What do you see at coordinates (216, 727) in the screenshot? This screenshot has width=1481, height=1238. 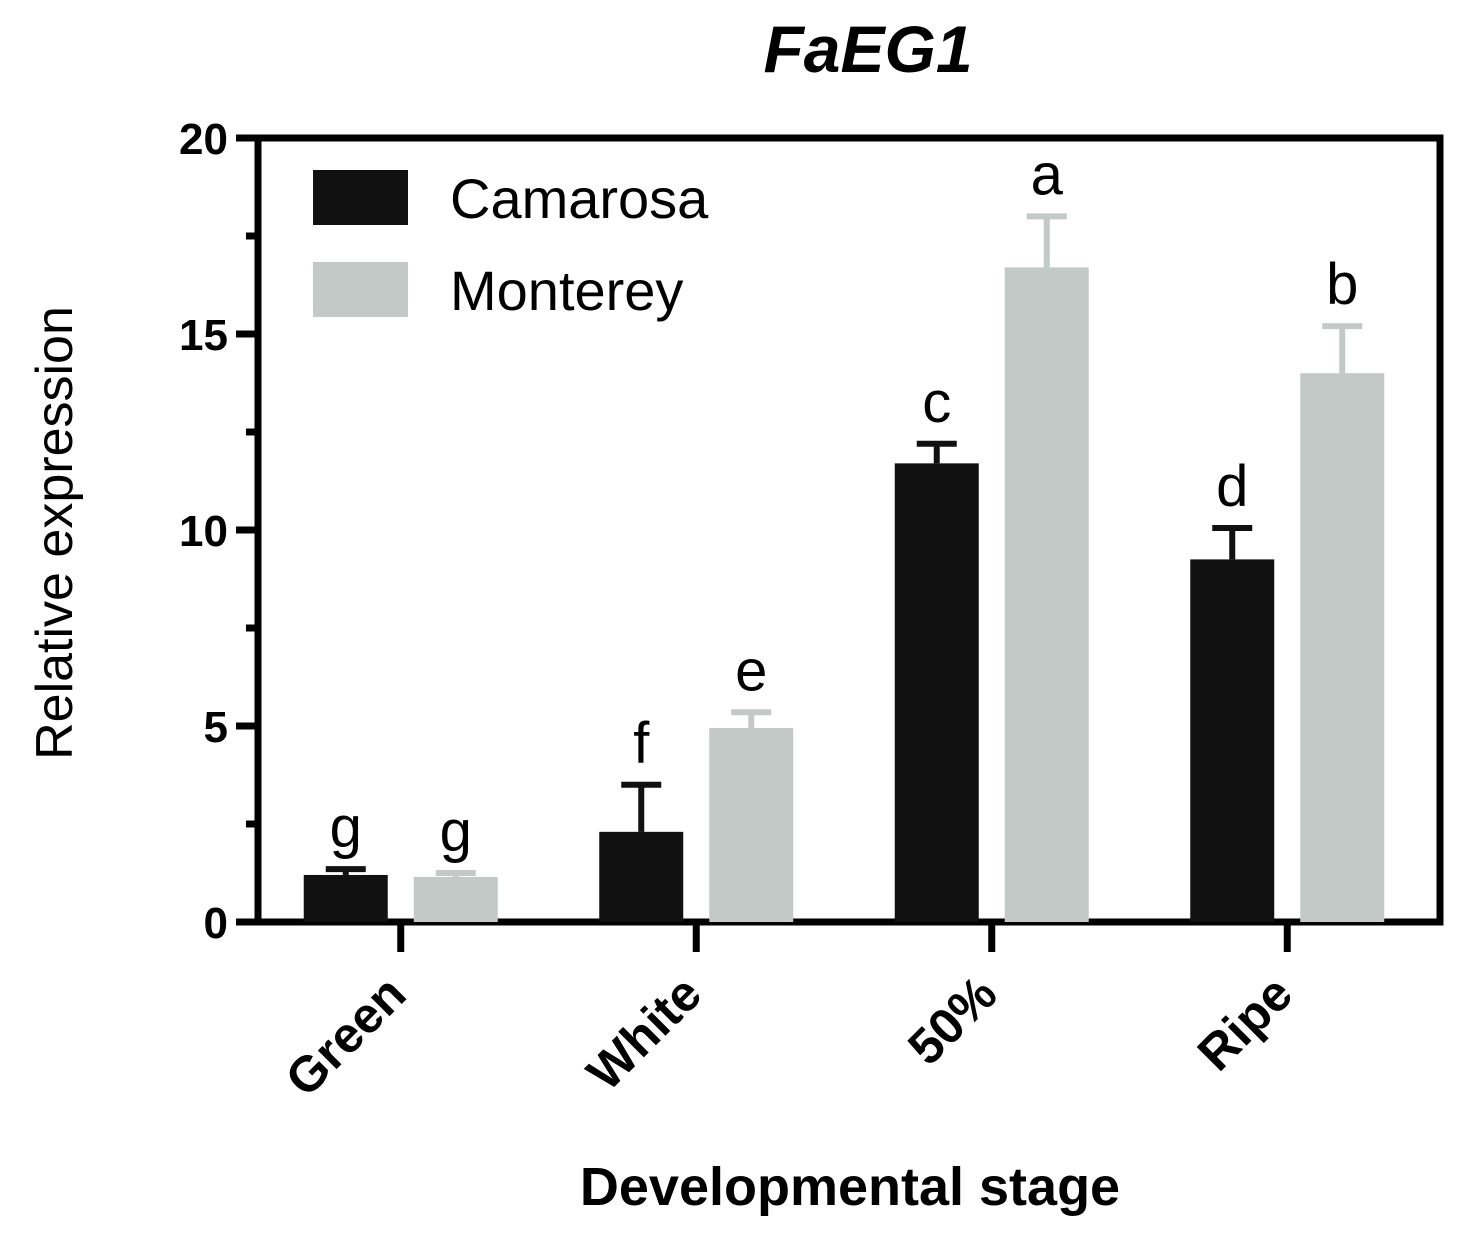 I see `y-tick-label: 5` at bounding box center [216, 727].